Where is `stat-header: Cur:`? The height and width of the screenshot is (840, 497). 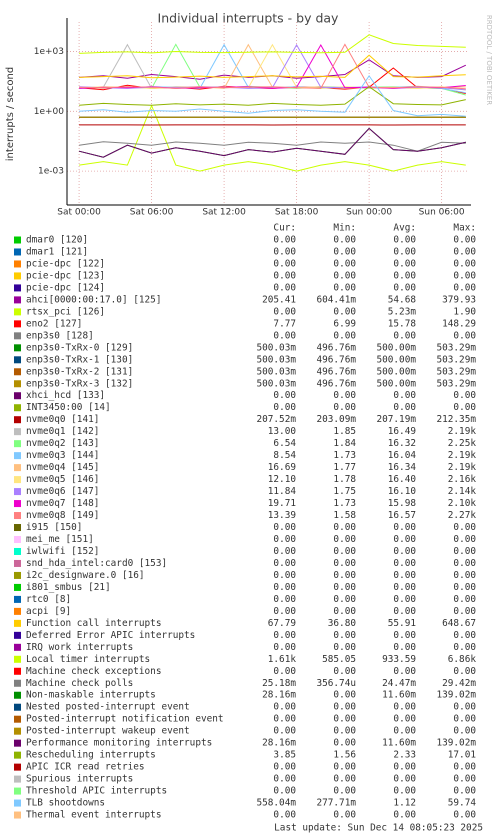 stat-header: Cur: is located at coordinates (284, 228).